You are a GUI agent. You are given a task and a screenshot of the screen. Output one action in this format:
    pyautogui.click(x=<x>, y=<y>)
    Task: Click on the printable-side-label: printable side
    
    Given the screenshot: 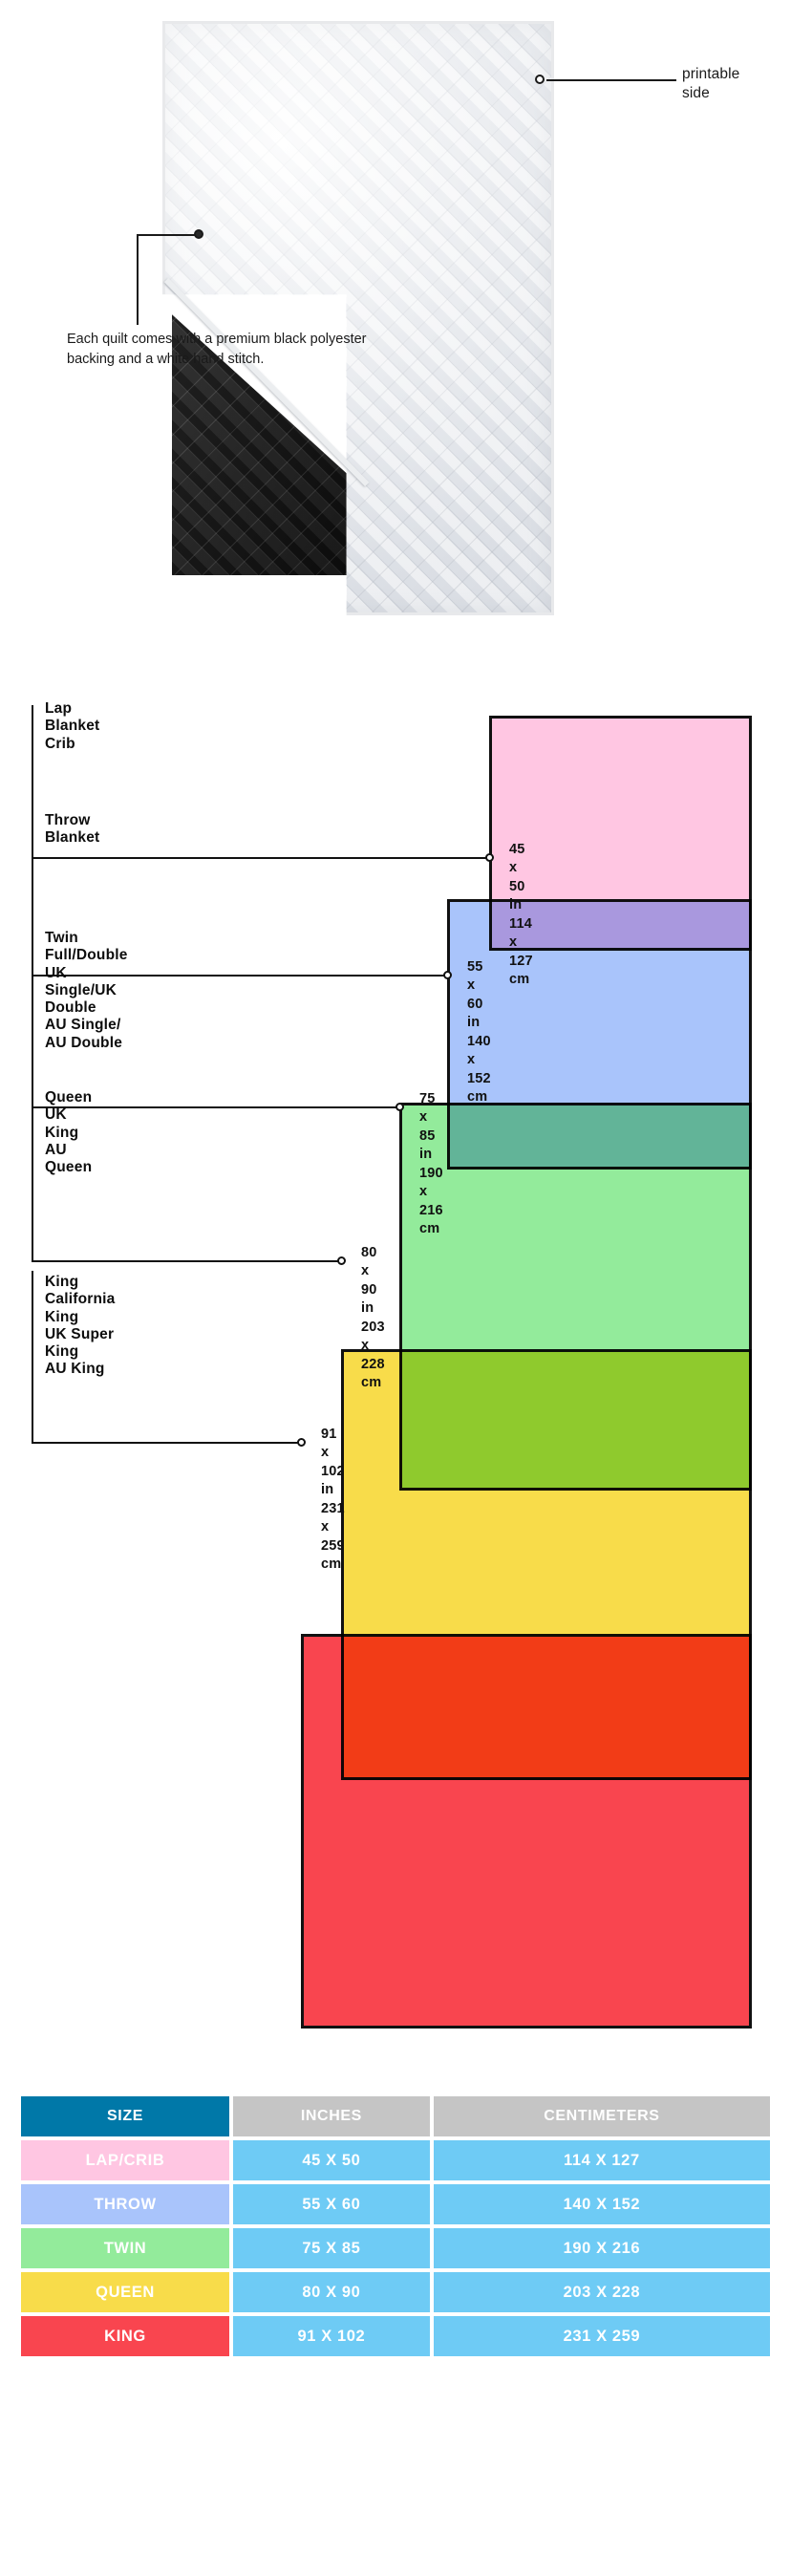 What is the action you would take?
    pyautogui.click(x=711, y=83)
    